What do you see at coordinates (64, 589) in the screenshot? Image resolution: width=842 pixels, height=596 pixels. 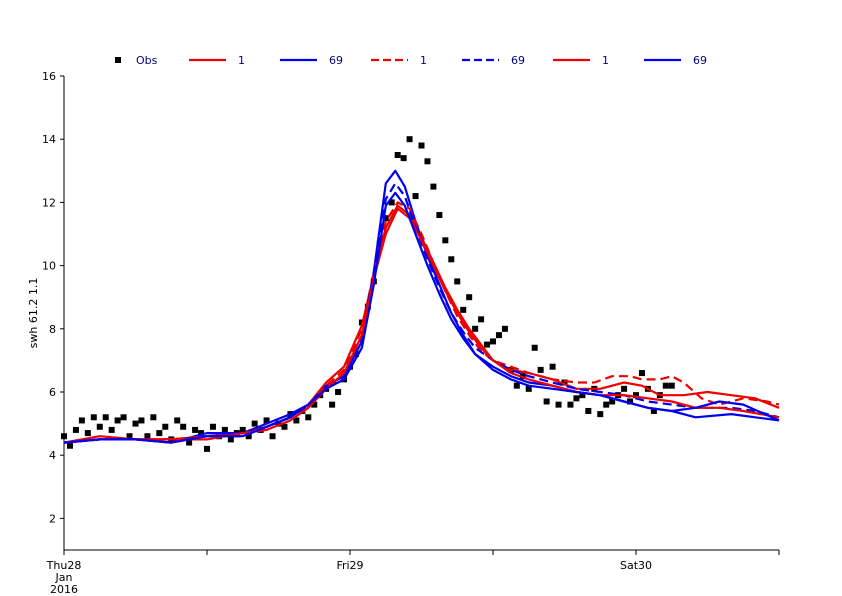 I see `x-tick-label: 2016` at bounding box center [64, 589].